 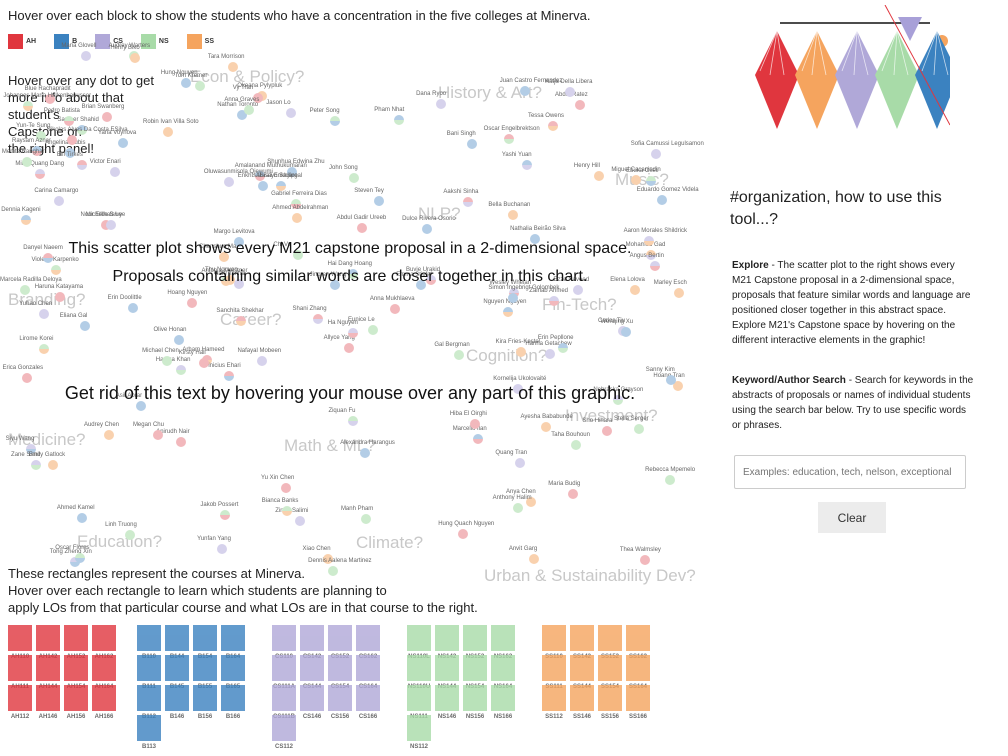 I want to click on course-block: NS166, so click(x=503, y=702).